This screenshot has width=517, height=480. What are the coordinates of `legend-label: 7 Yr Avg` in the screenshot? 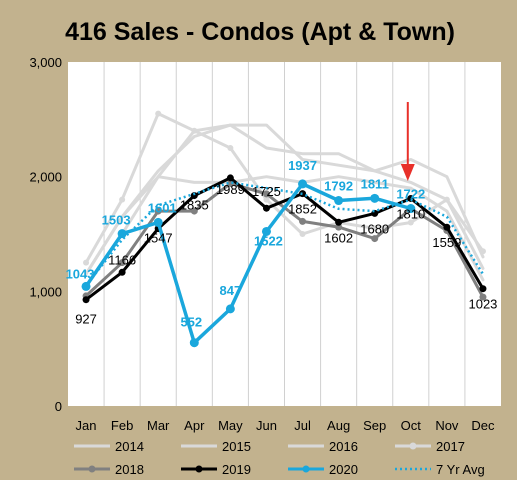 It's located at (460, 469).